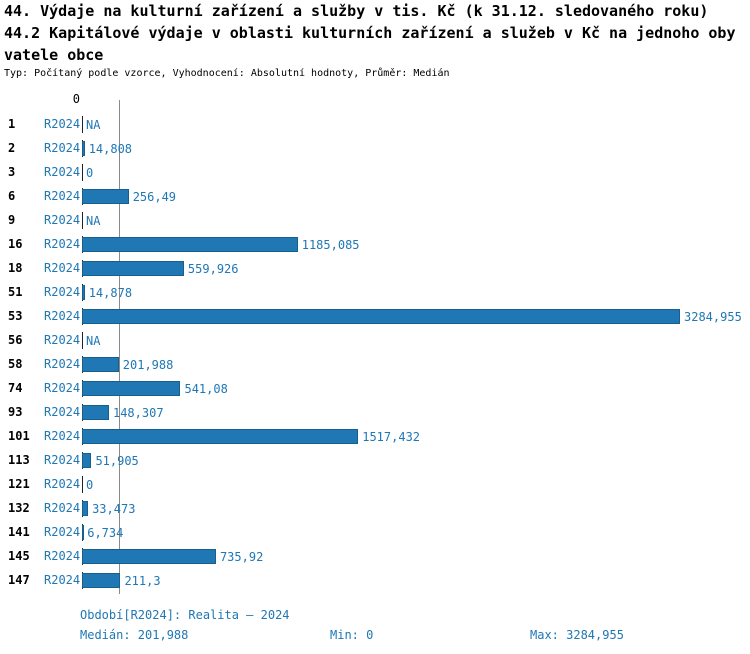 The height and width of the screenshot is (654, 750). Describe the element at coordinates (375, 461) in the screenshot. I see `bar-row: 113 R2024 51,905` at that location.